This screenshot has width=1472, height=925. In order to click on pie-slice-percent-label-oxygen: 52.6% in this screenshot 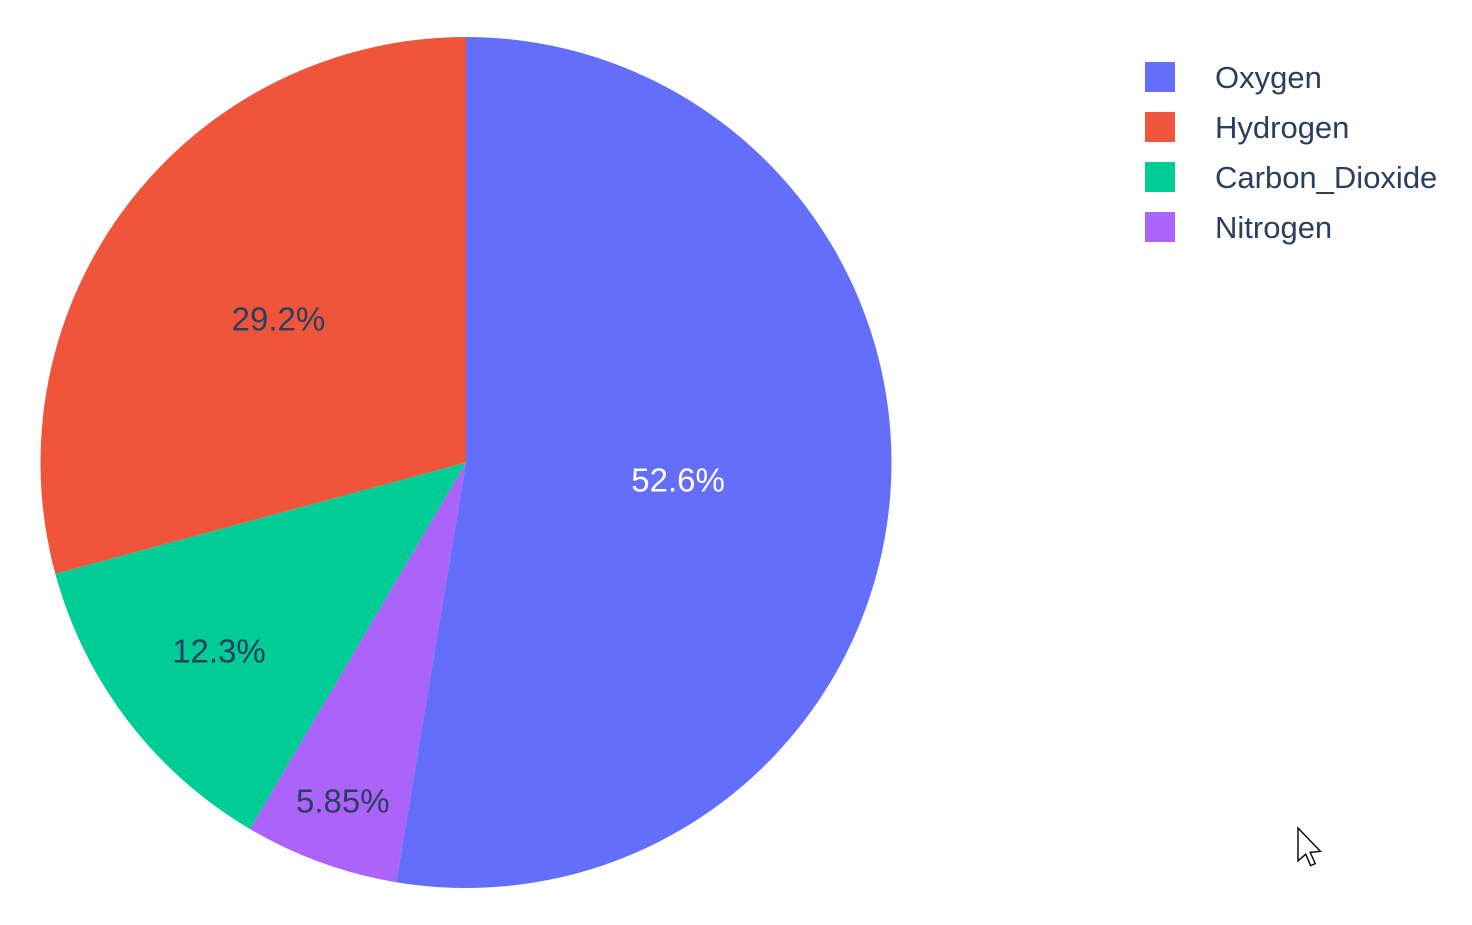, I will do `click(678, 480)`.